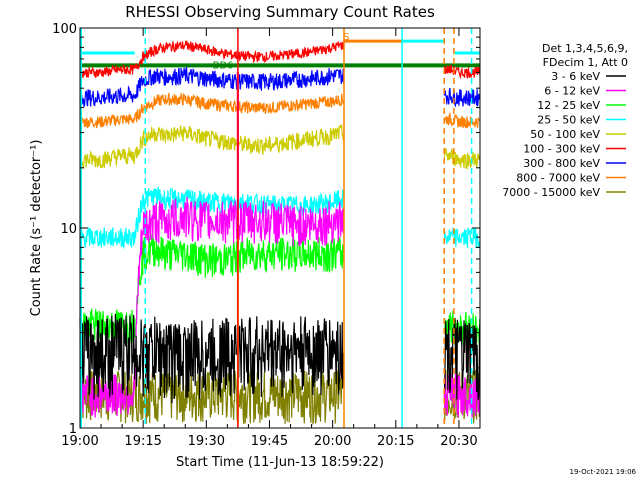  I want to click on x-tick-label: 19:00, so click(79, 441).